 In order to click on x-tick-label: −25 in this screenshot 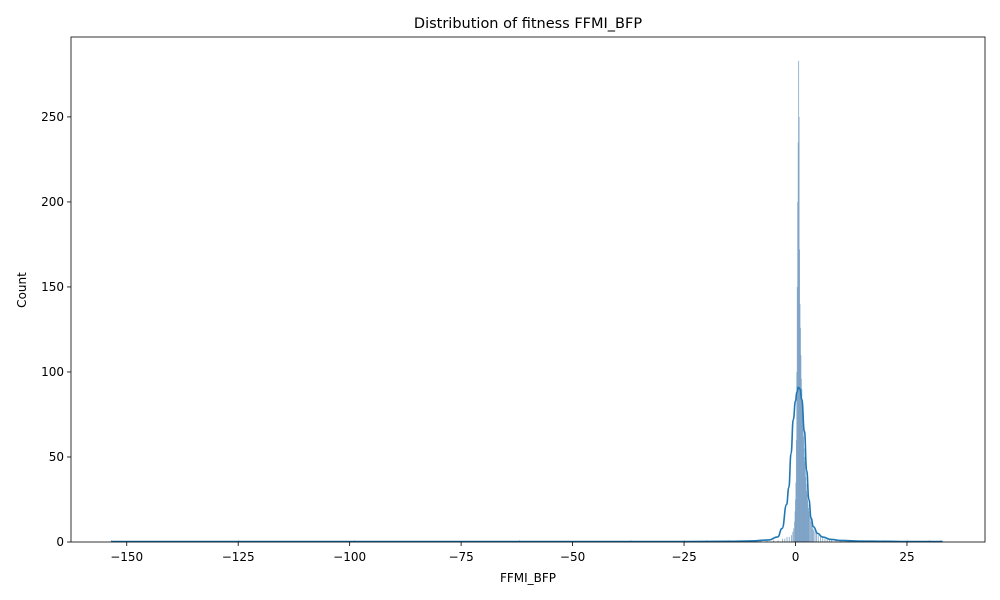, I will do `click(683, 557)`.